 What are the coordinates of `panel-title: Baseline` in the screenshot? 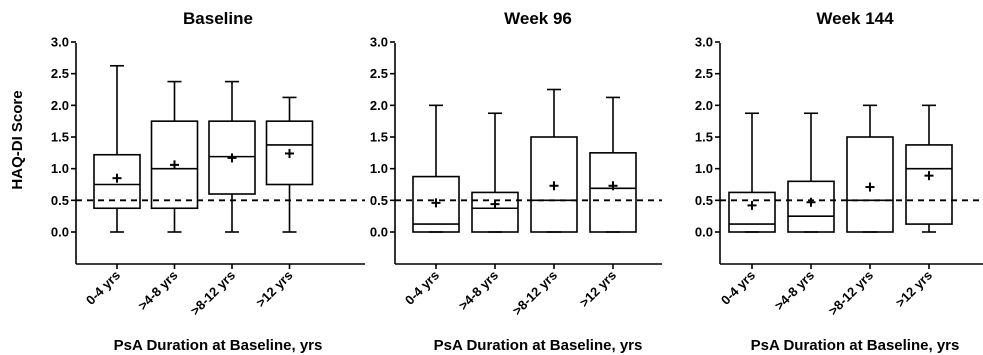 It's located at (218, 18).